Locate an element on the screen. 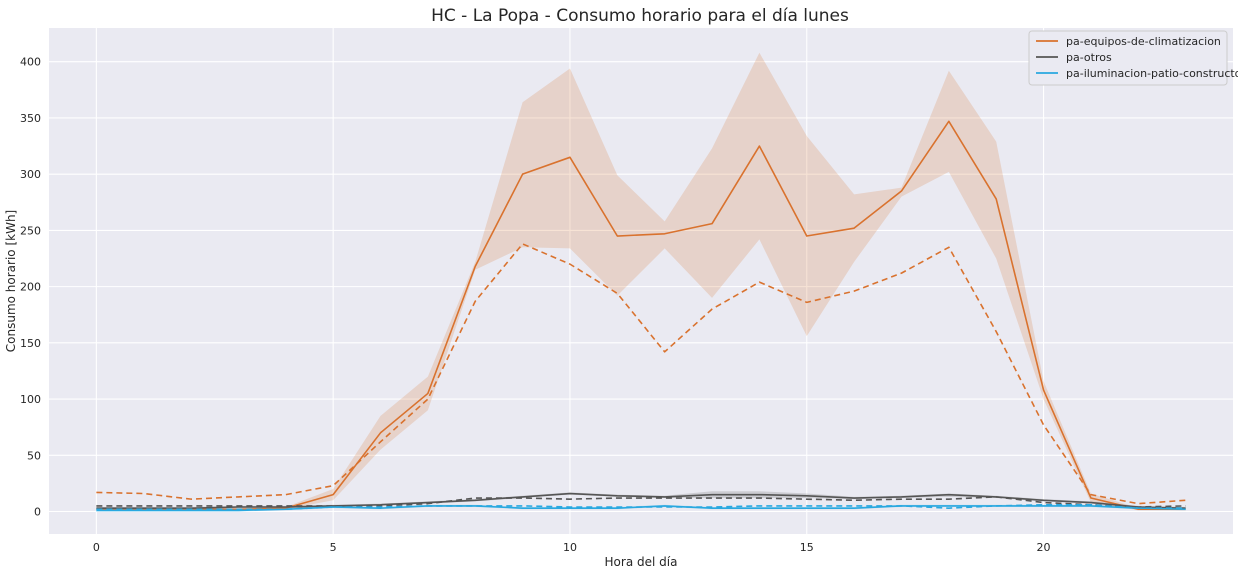  y-tick-label: 250 is located at coordinates (30, 230).